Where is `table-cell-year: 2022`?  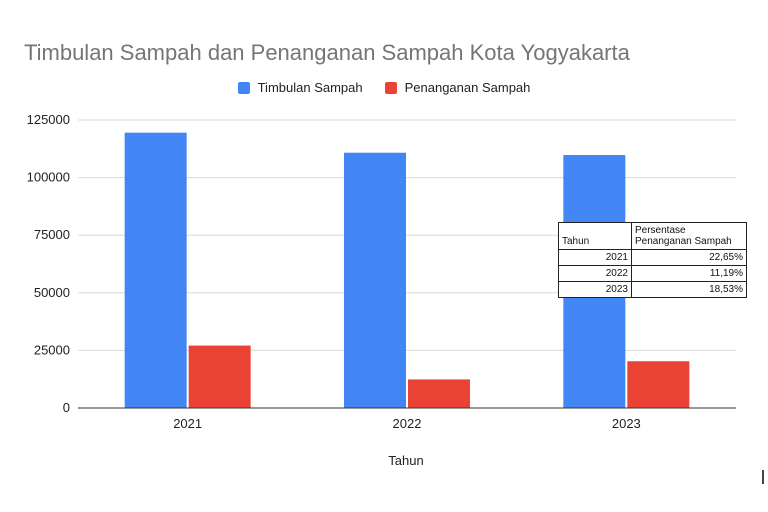
table-cell-year: 2022 is located at coordinates (595, 273).